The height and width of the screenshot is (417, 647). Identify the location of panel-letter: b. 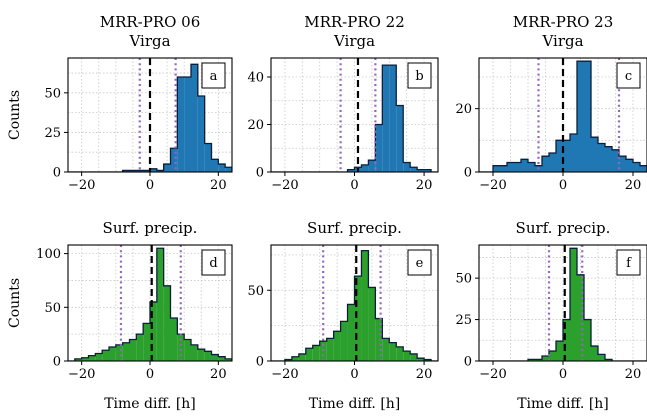
(419, 76).